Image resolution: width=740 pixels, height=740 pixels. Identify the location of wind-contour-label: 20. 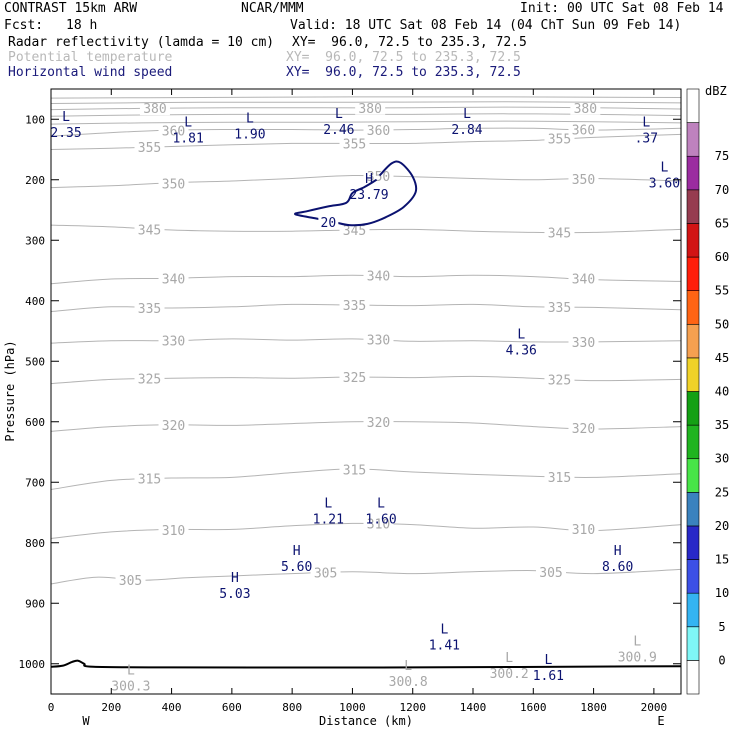
(329, 223).